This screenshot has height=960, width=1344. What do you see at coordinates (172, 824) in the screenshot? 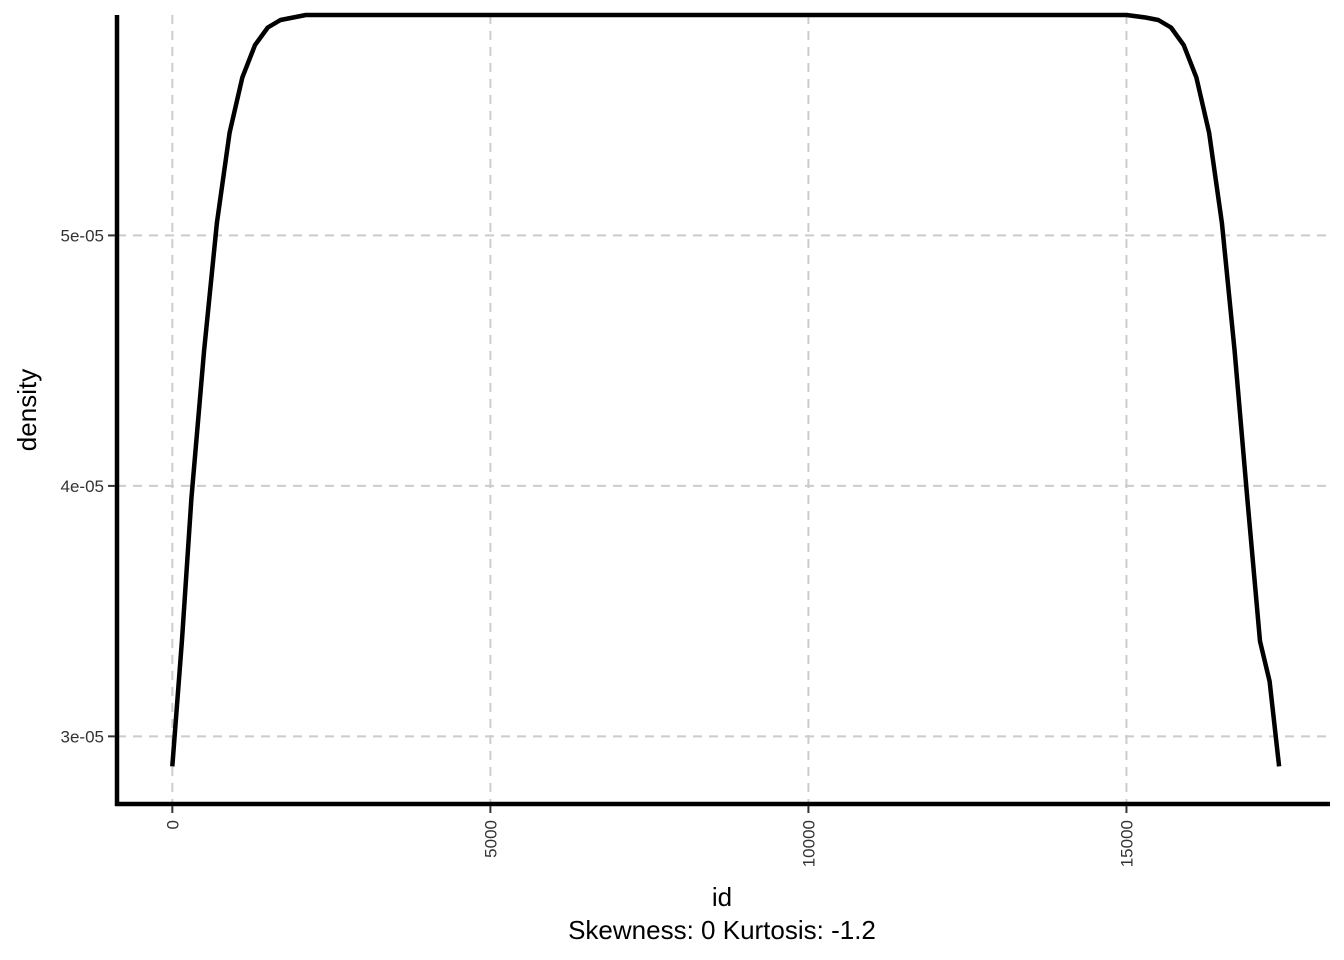
I see `x-tick-label: 0` at bounding box center [172, 824].